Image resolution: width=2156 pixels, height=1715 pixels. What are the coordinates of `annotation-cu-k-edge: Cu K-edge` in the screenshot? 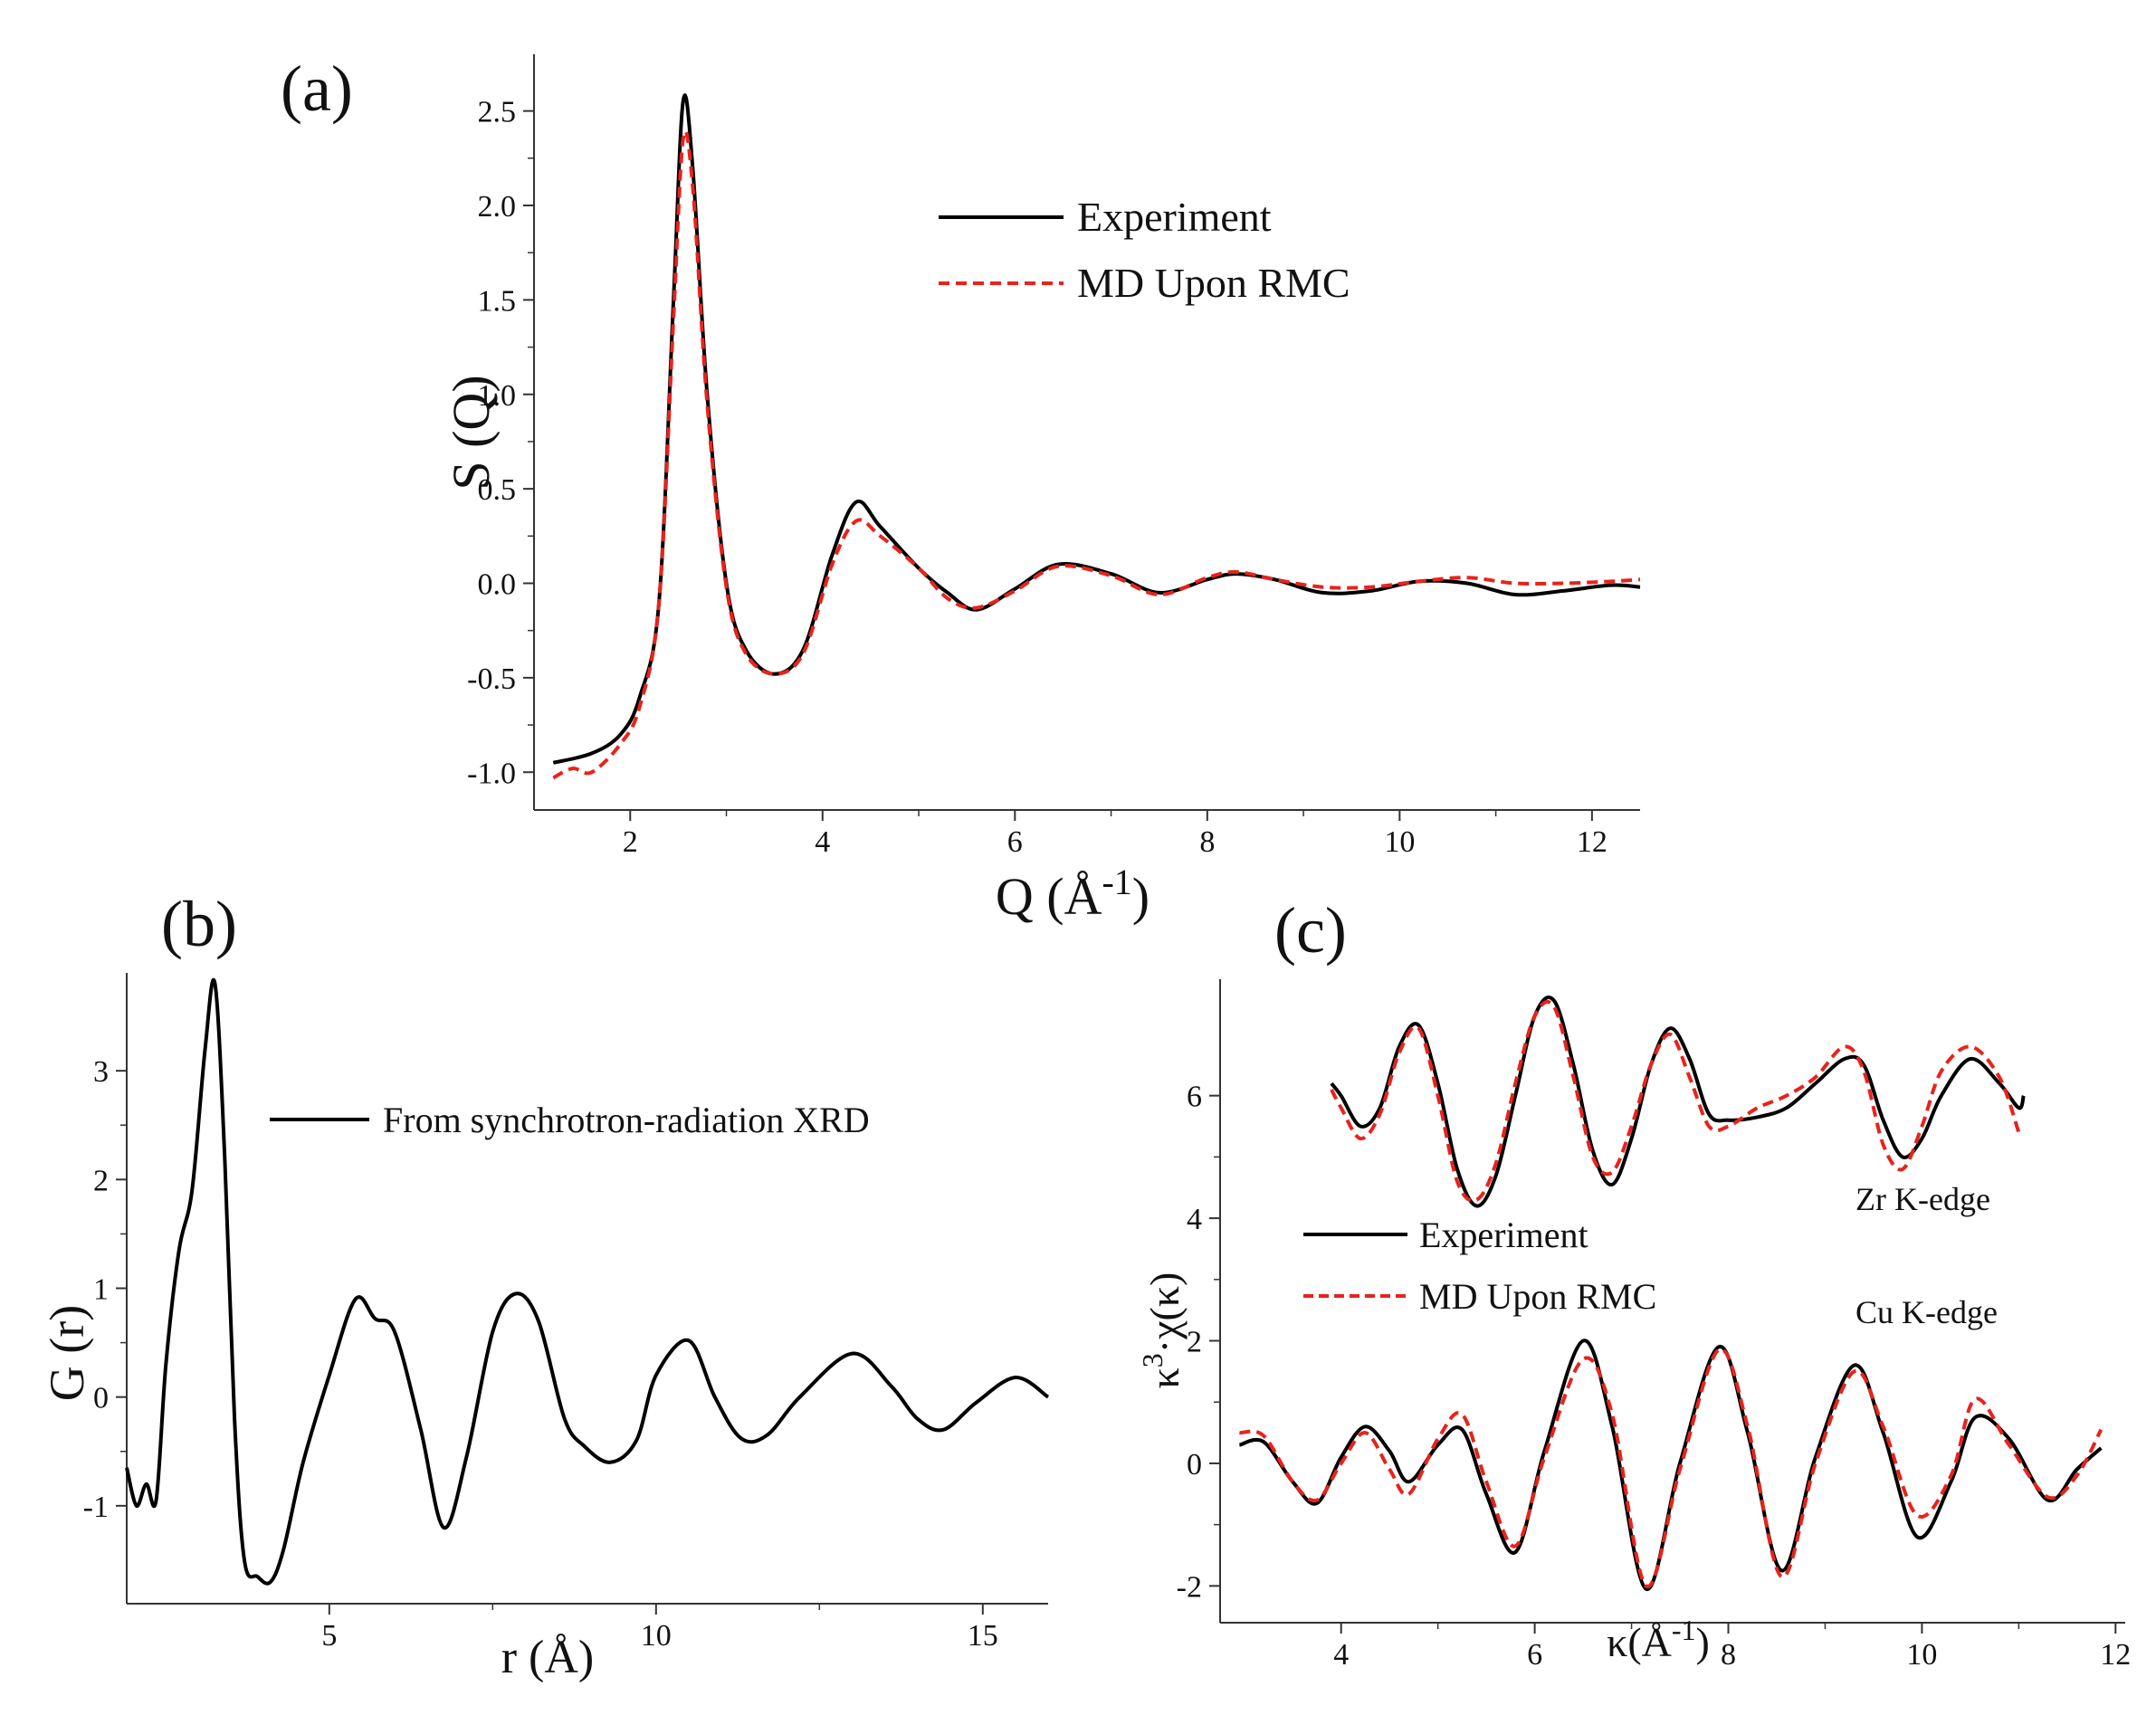 It's located at (1926, 1312).